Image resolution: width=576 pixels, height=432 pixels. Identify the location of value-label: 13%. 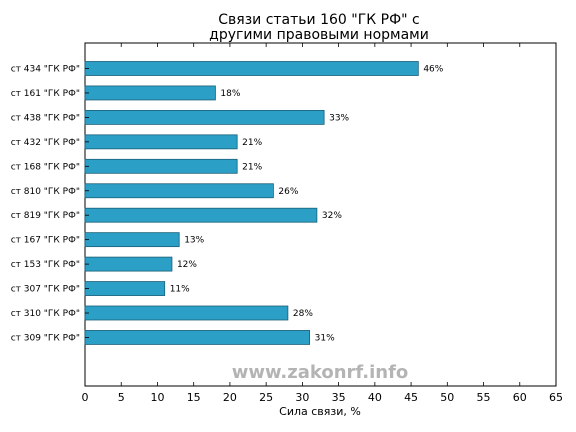
(194, 241).